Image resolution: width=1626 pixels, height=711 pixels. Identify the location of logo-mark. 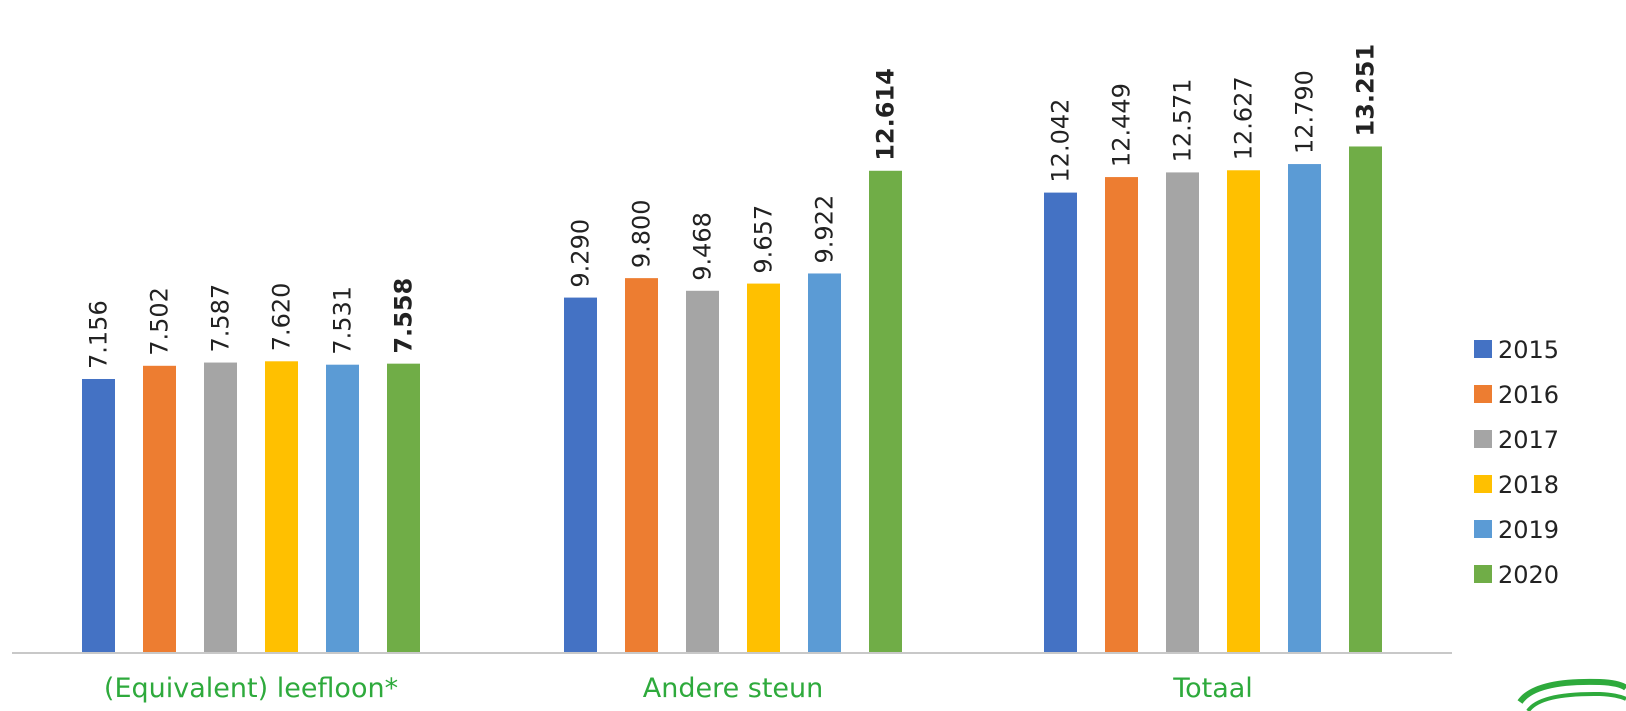
(1571, 694).